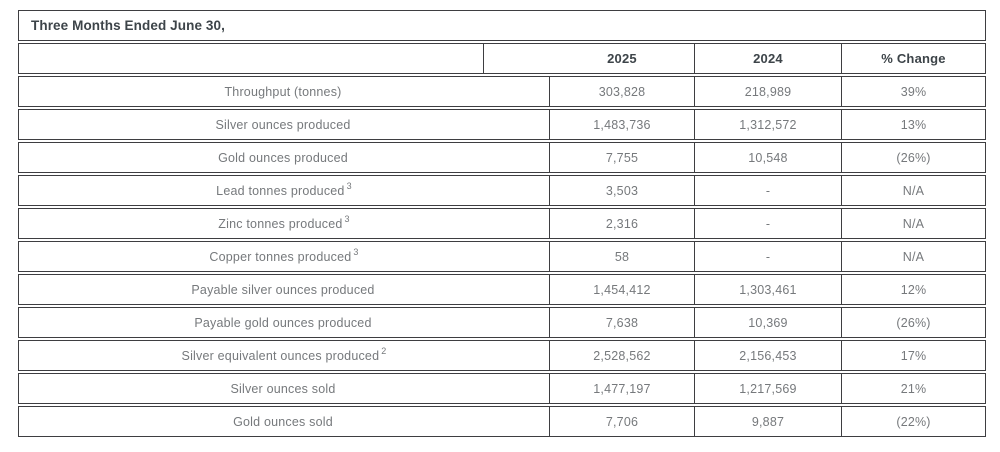 This screenshot has width=1000, height=452. I want to click on row-label: Gold ounces sold, so click(284, 421).